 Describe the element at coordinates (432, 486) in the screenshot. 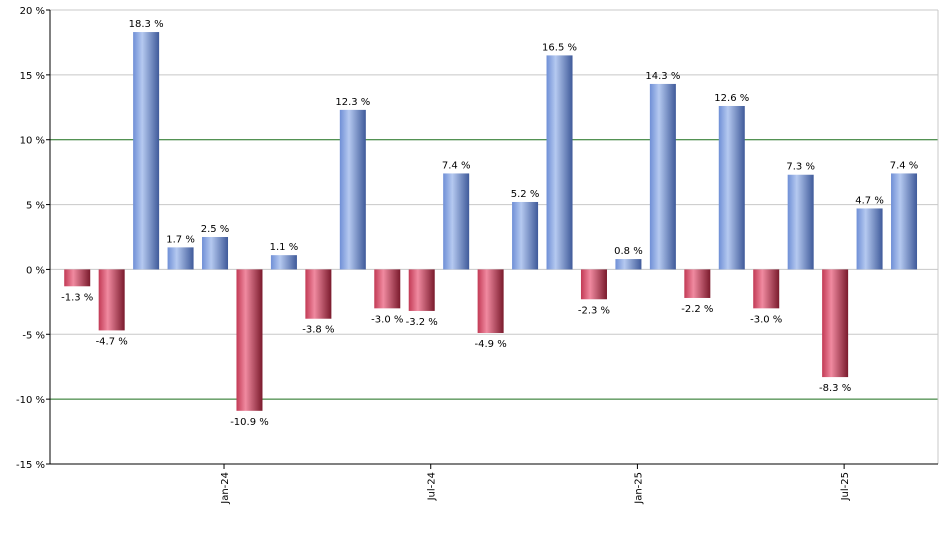

I see `x-tick-label: Jul-24` at that location.